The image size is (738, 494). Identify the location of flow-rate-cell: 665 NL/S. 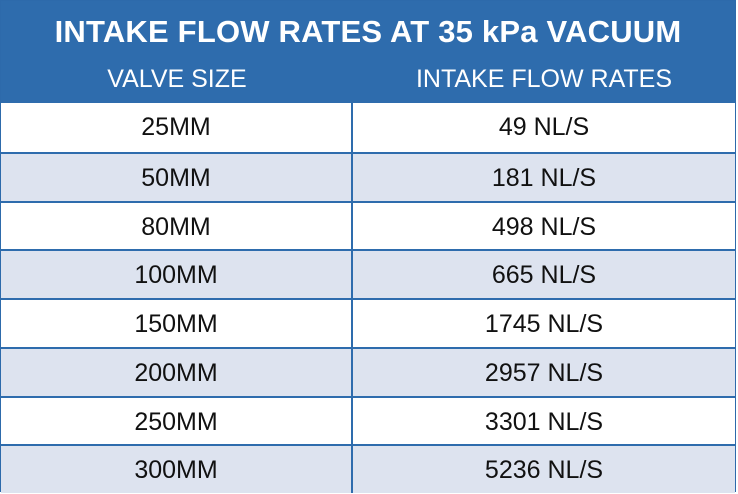
(544, 275).